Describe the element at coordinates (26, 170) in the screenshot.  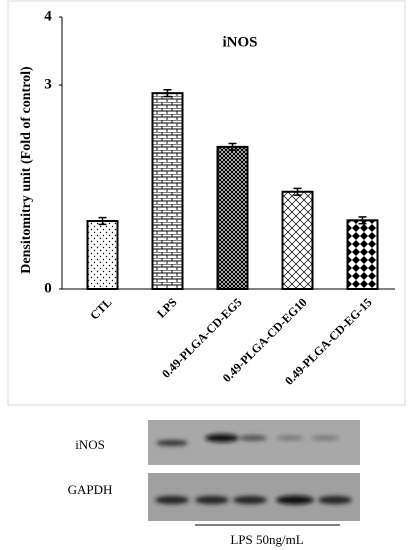
I see `y-axis-label: Densitomitry unit (Fold of control)` at that location.